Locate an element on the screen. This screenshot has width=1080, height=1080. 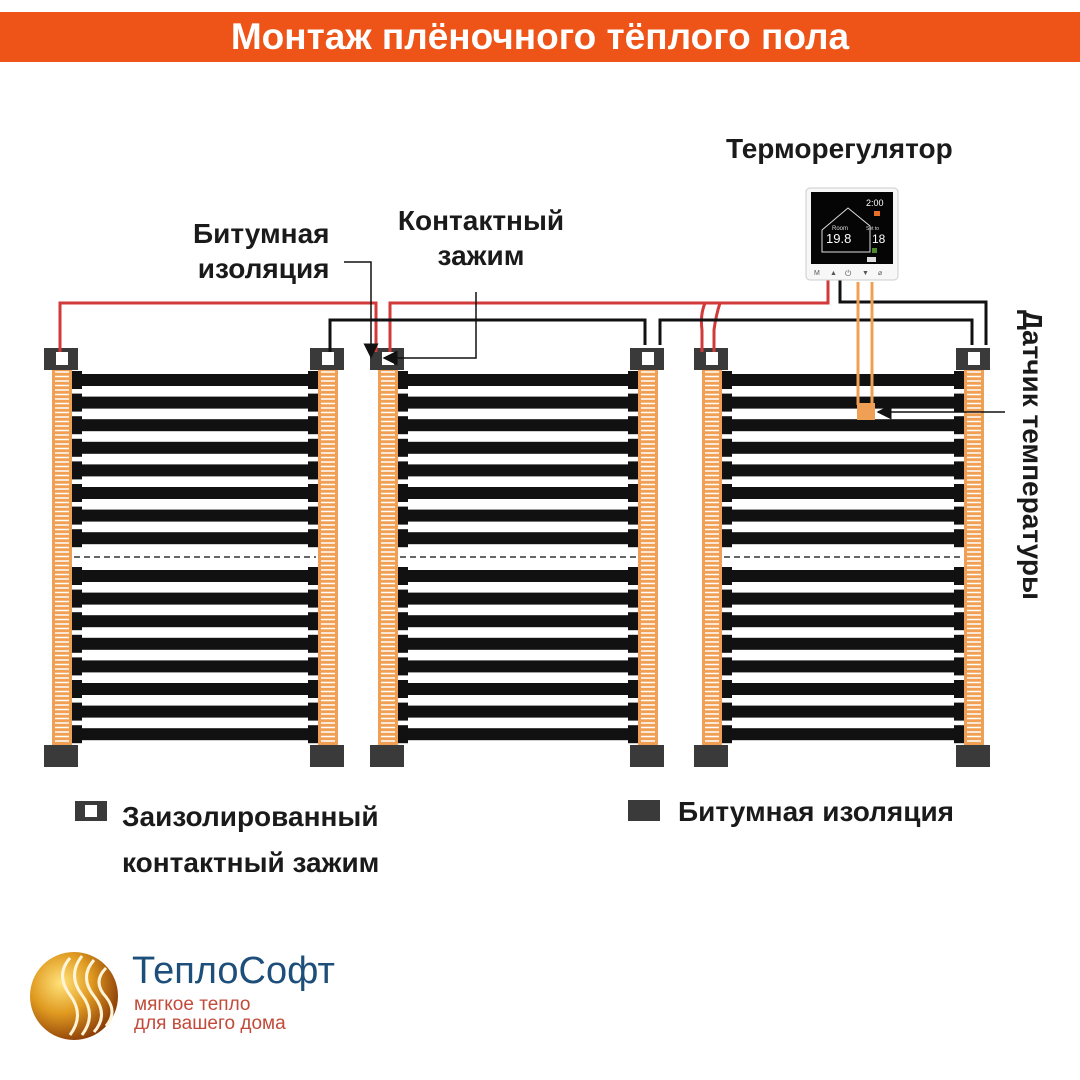
logo-name: ТеплоСофт is located at coordinates (233, 971).